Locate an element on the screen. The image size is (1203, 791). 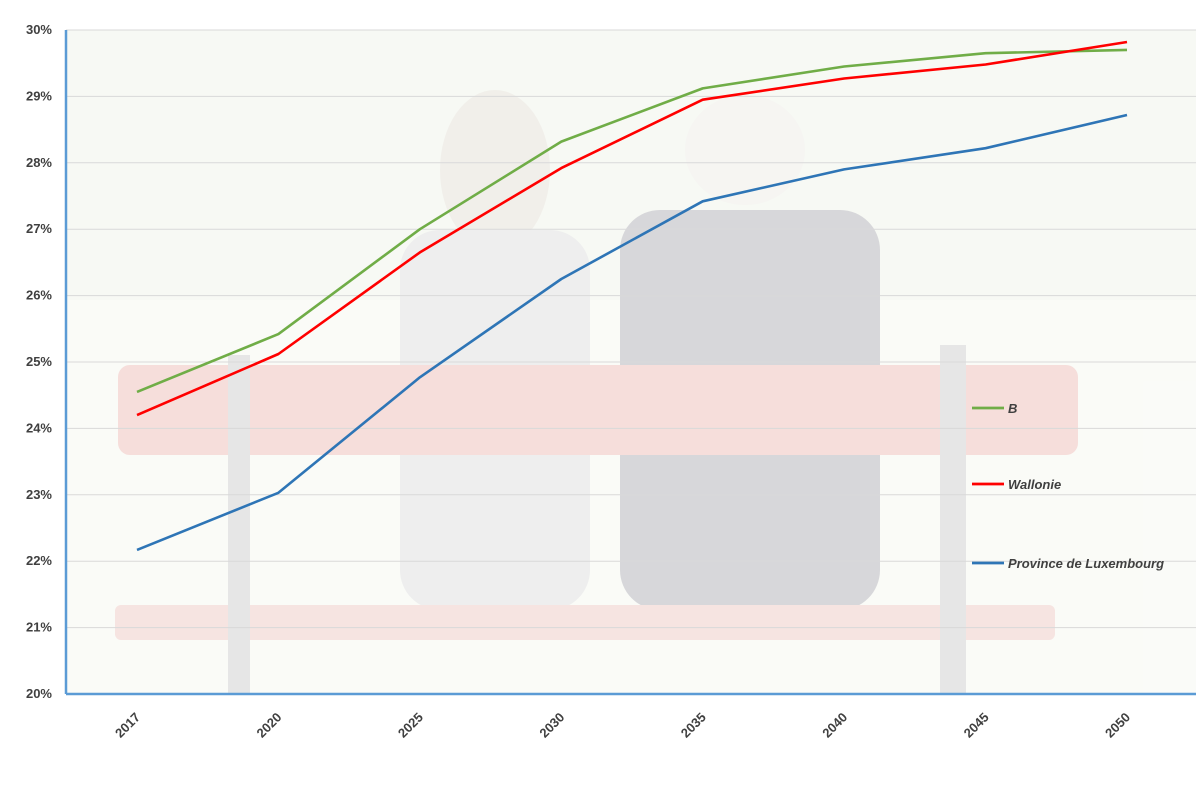
y-tick-label: 28% is located at coordinates (39, 162).